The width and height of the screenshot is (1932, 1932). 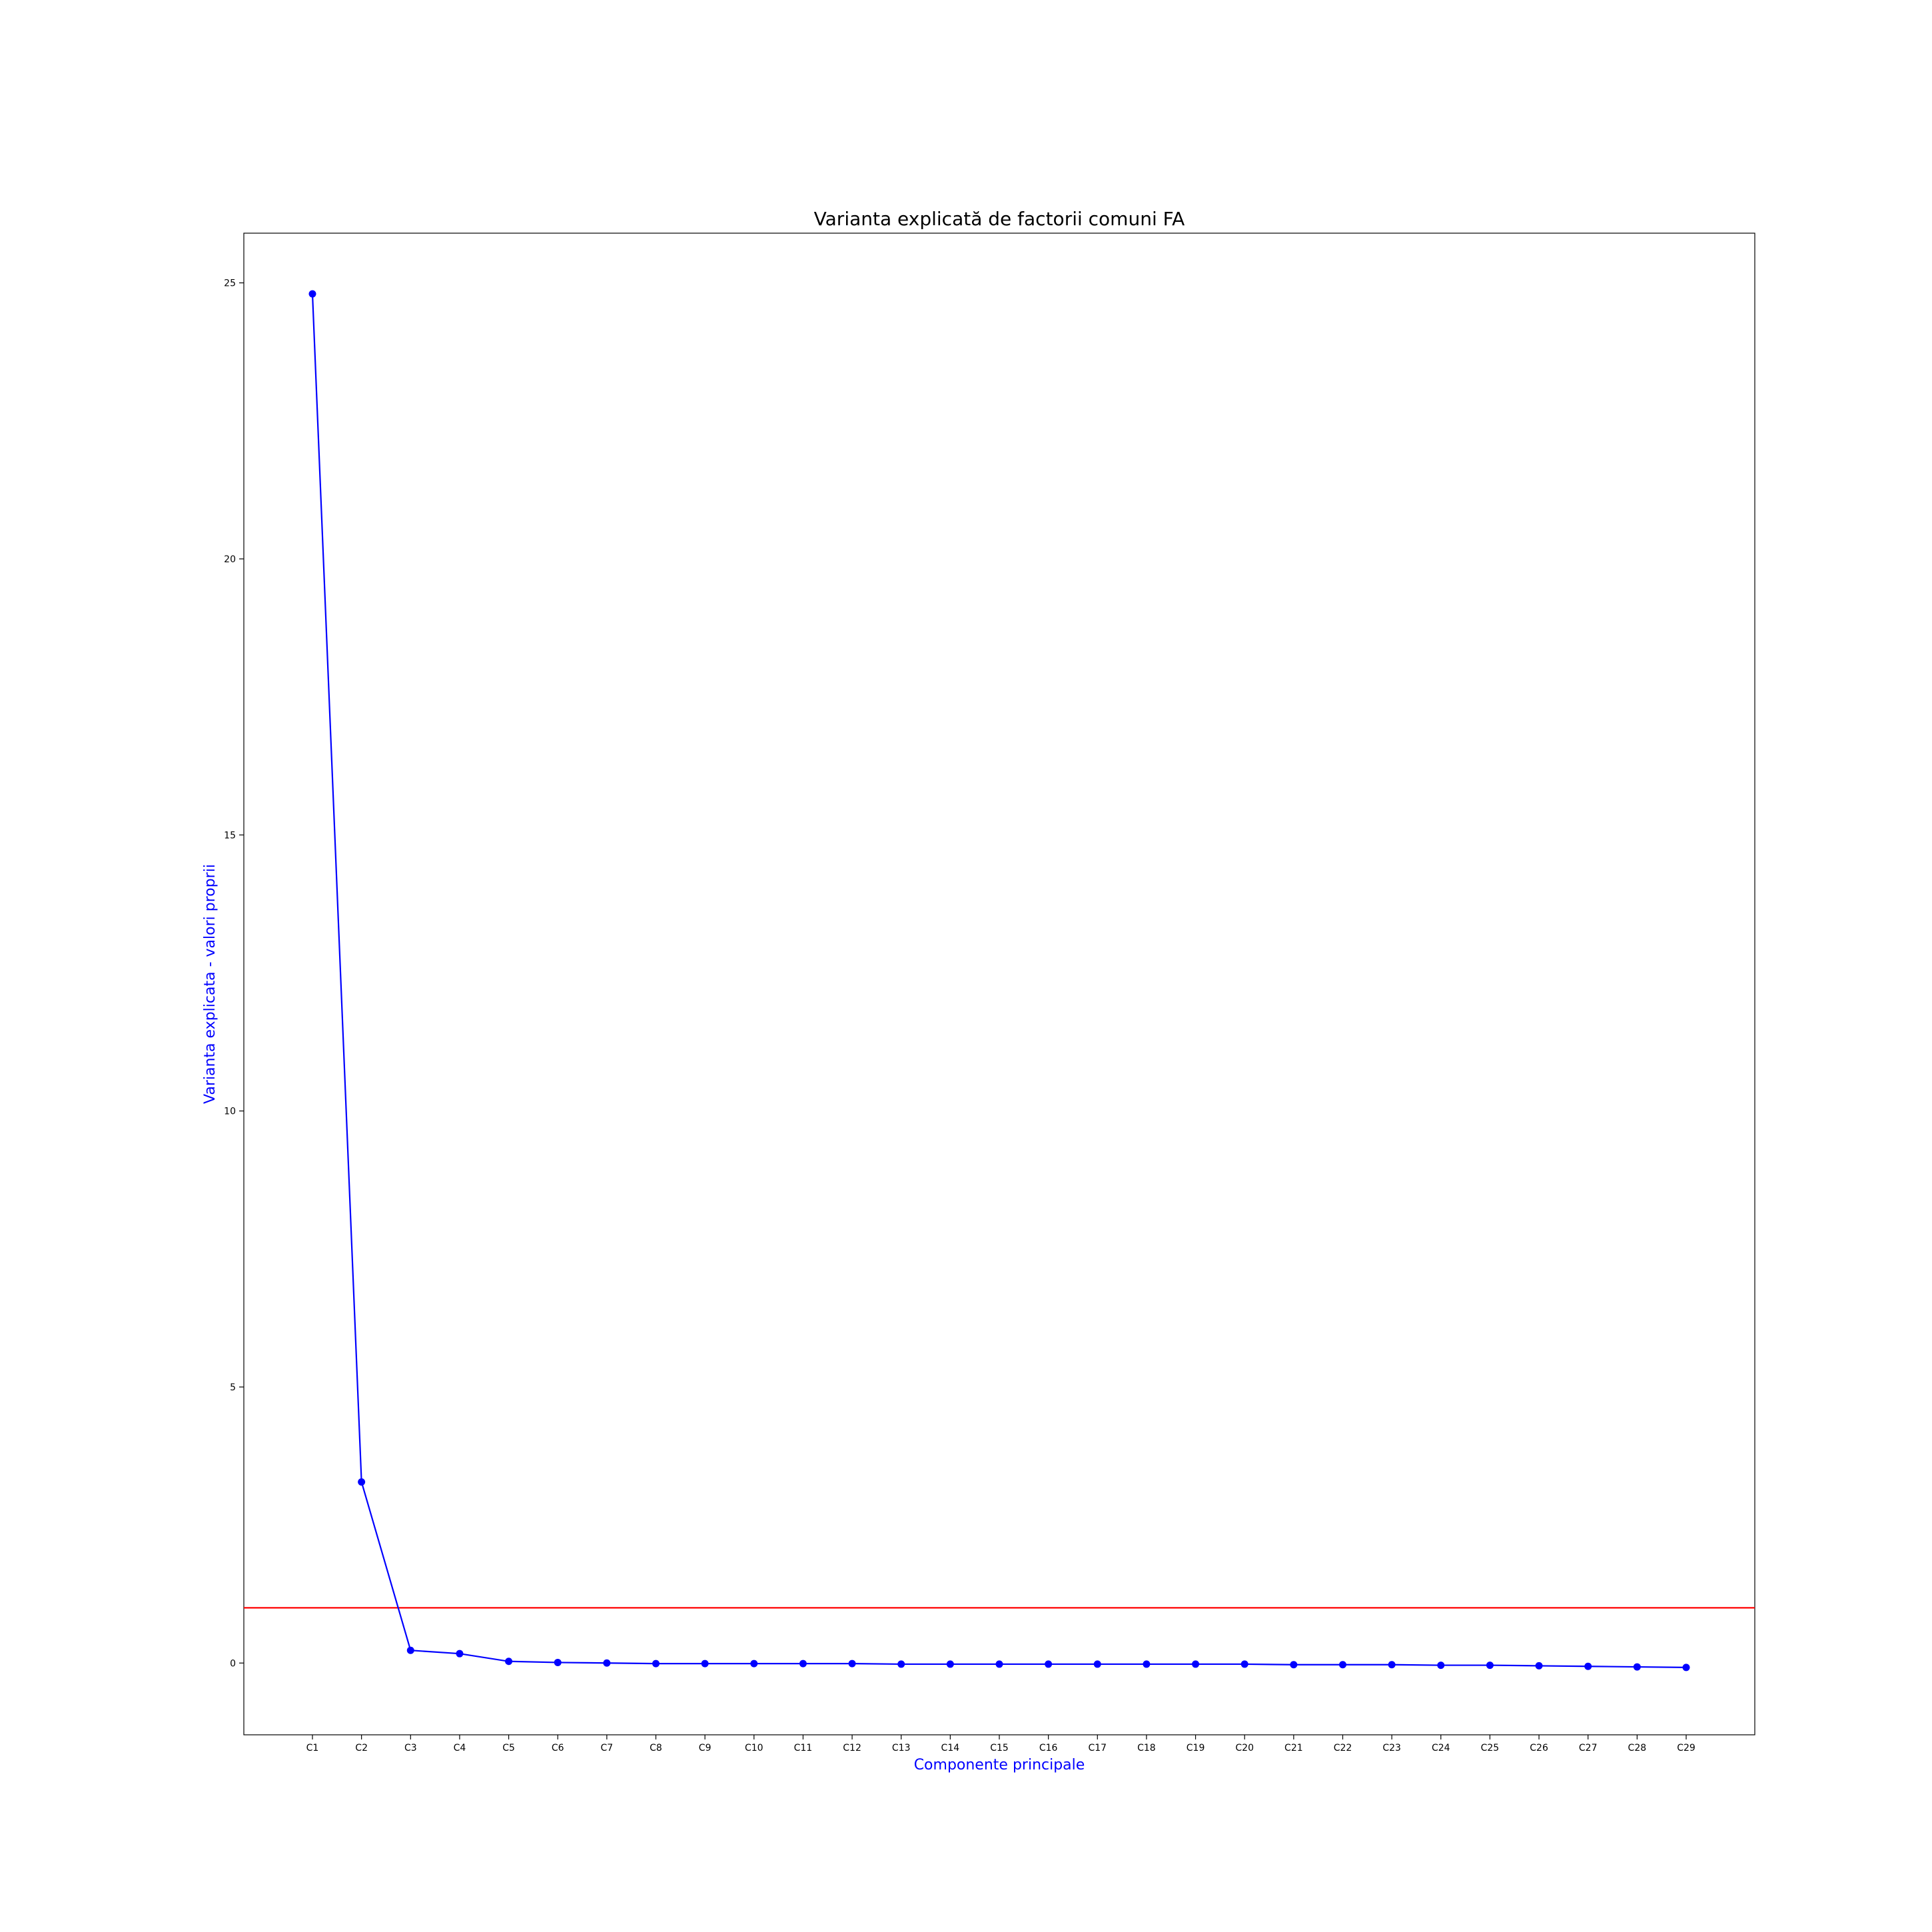 What do you see at coordinates (999, 1748) in the screenshot?
I see `x-tick-label: C15` at bounding box center [999, 1748].